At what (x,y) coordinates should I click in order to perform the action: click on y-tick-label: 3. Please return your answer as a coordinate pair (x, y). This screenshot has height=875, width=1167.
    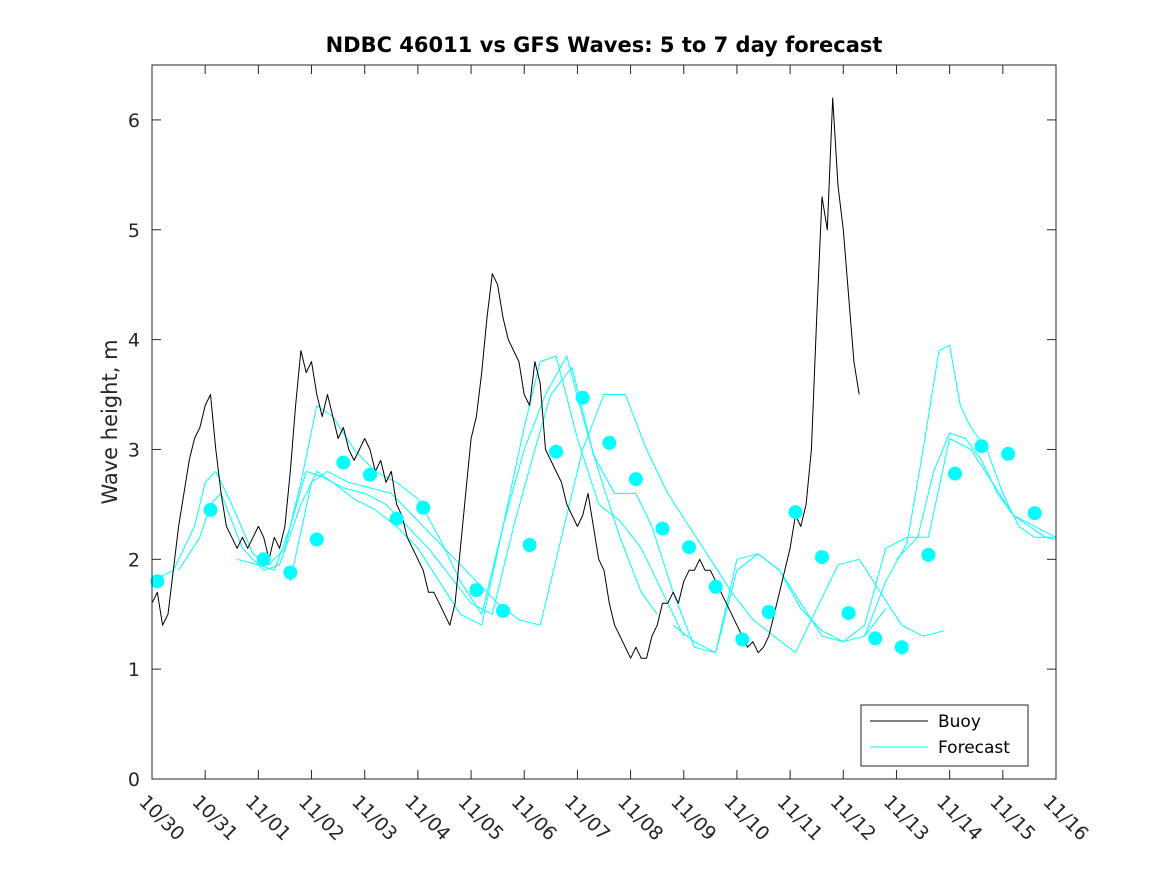
    Looking at the image, I should click on (134, 450).